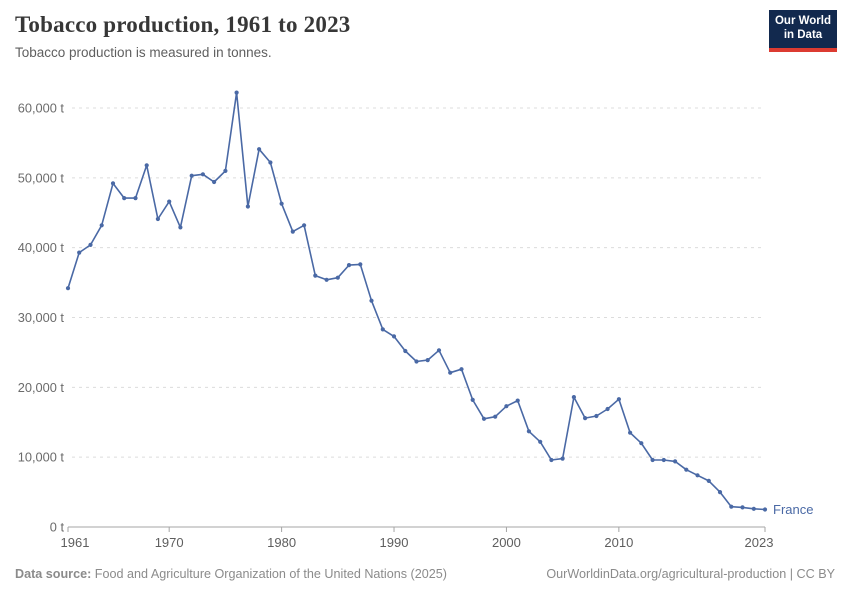 The image size is (850, 600). I want to click on y-axis-label: 0 t, so click(57, 527).